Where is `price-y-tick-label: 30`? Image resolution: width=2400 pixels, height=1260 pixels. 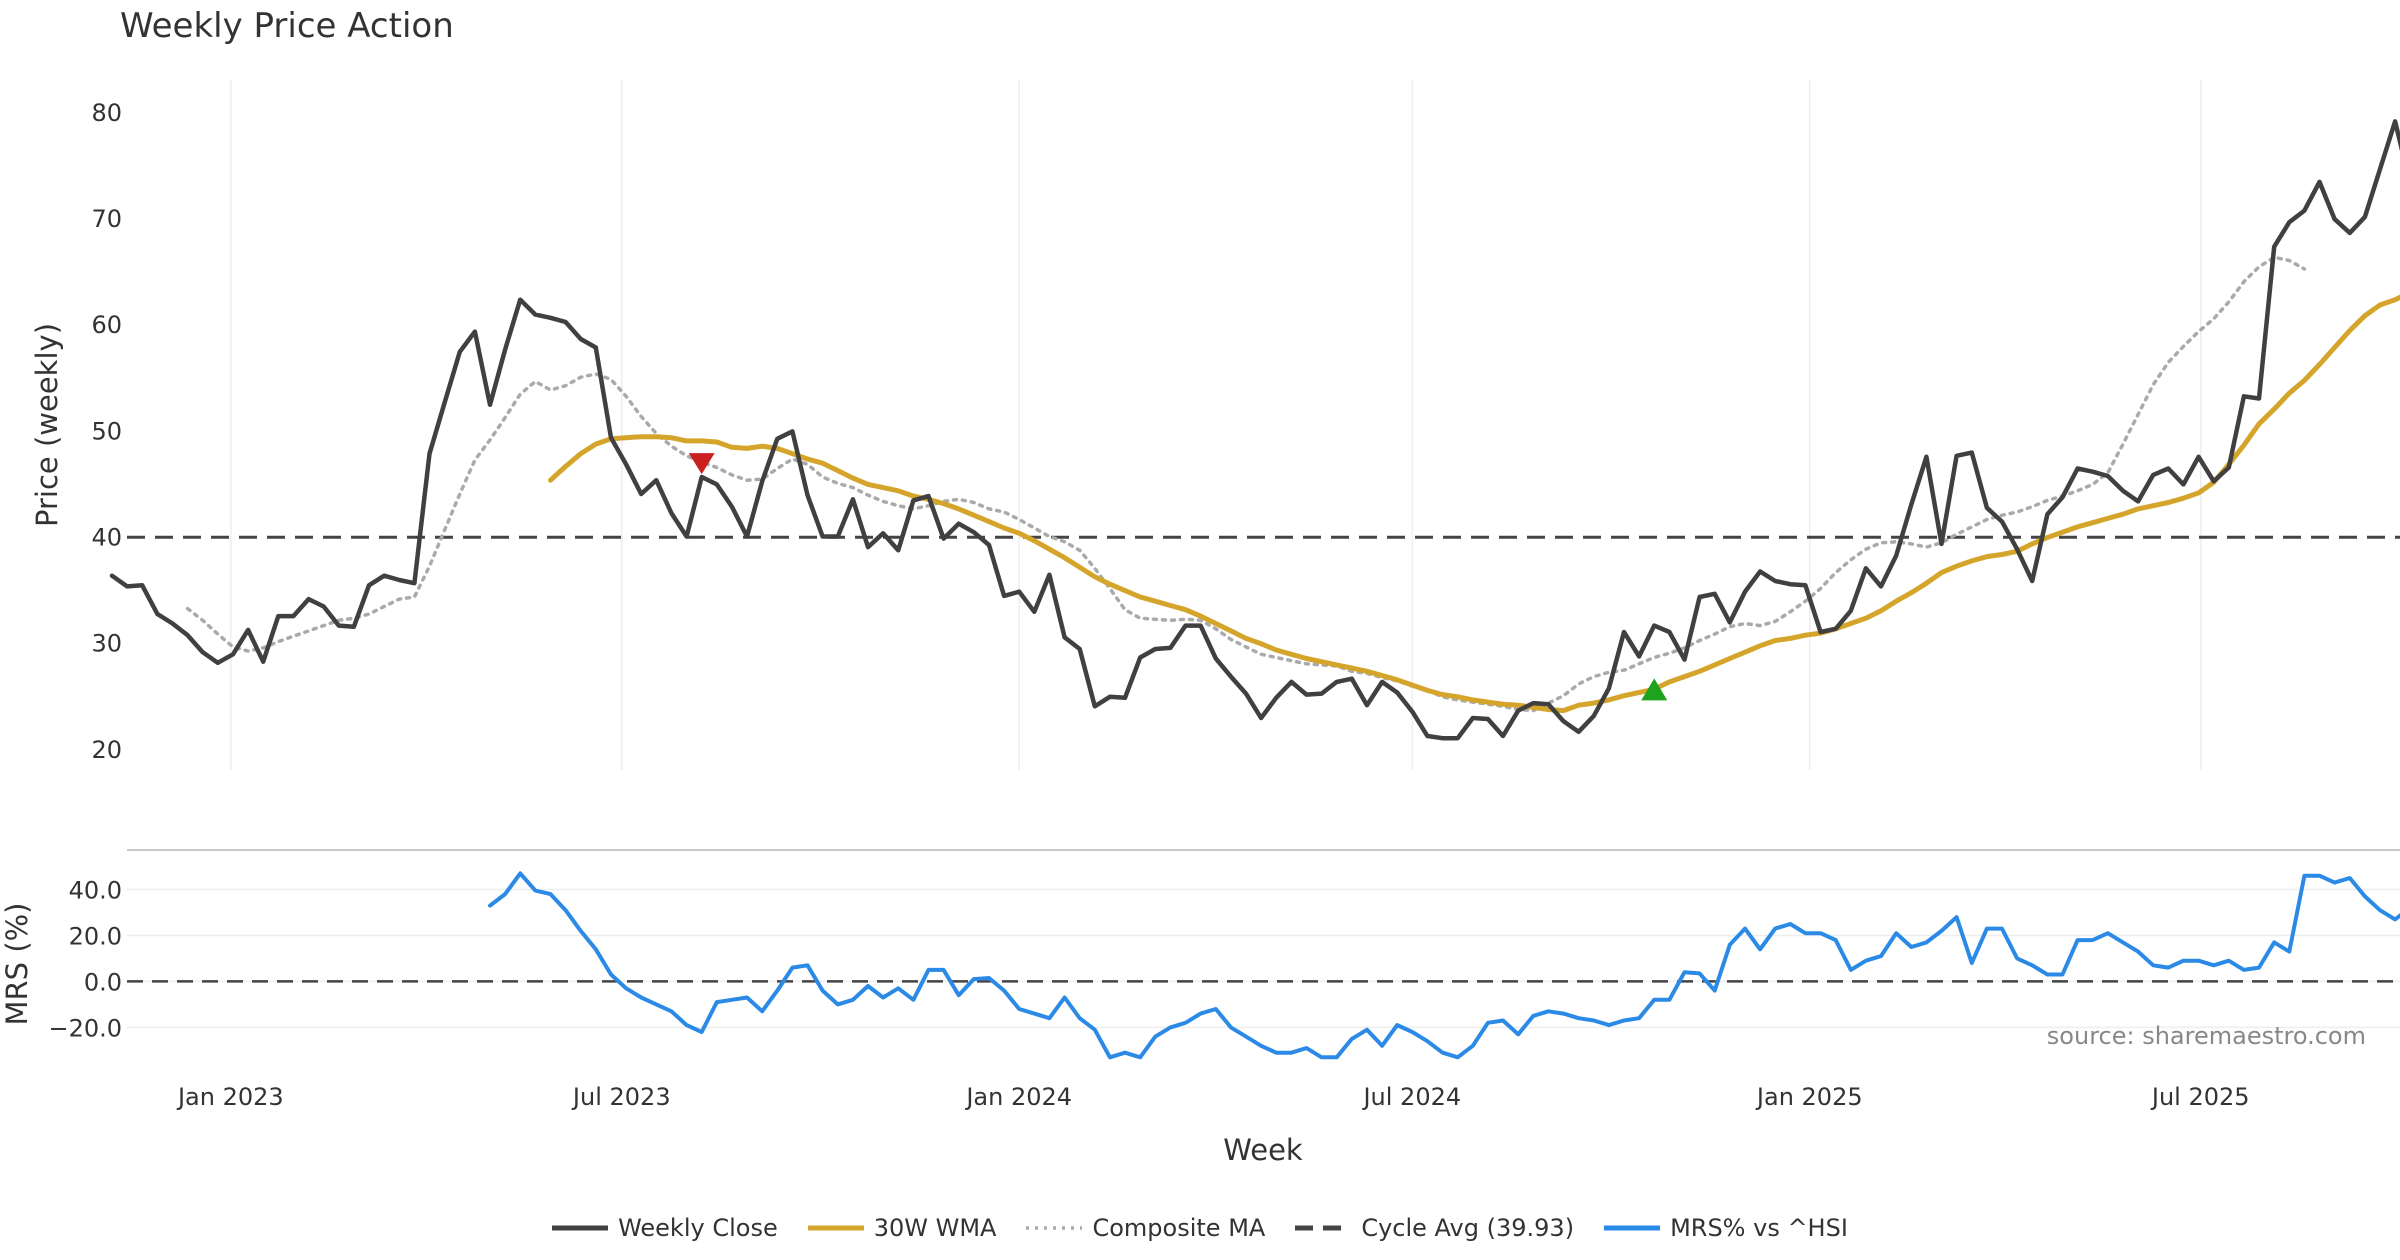 price-y-tick-label: 30 is located at coordinates (106, 644).